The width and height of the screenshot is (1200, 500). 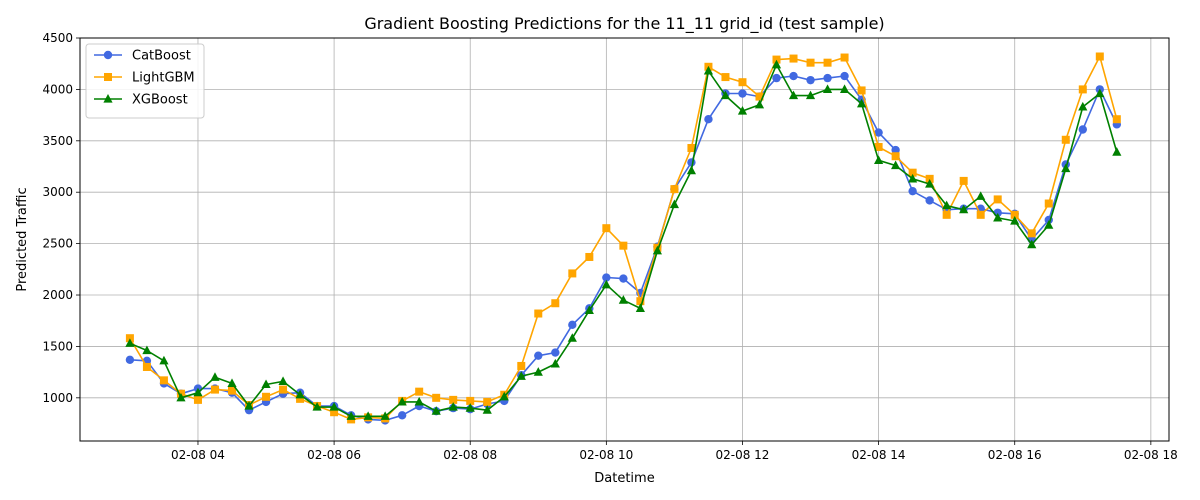 What do you see at coordinates (161, 56) in the screenshot?
I see `legend-label: CatBoost` at bounding box center [161, 56].